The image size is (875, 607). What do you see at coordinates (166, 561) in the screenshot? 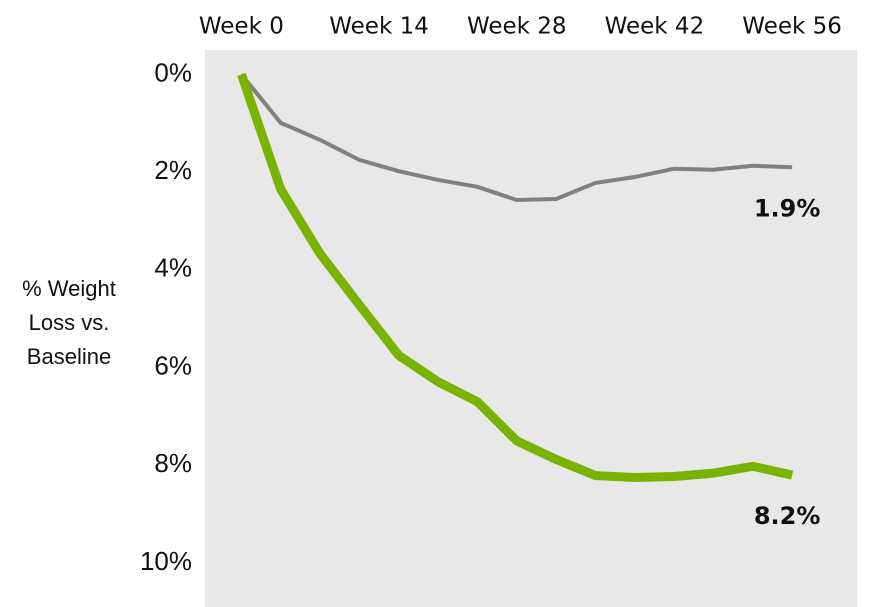
I see `y-tick-label: 10%` at bounding box center [166, 561].